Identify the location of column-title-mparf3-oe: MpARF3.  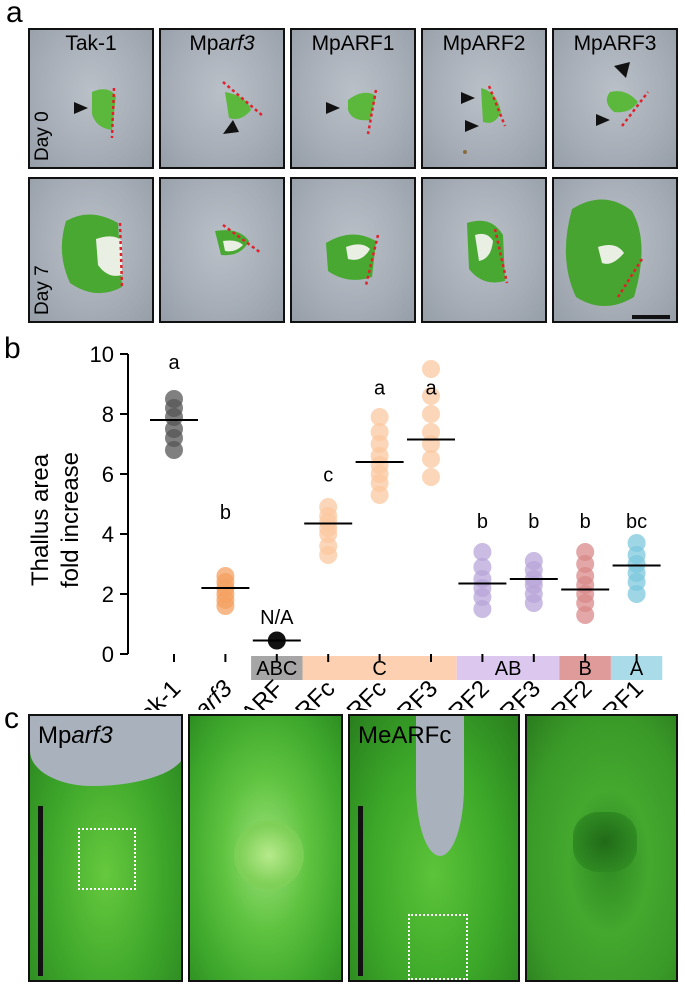
(615, 43).